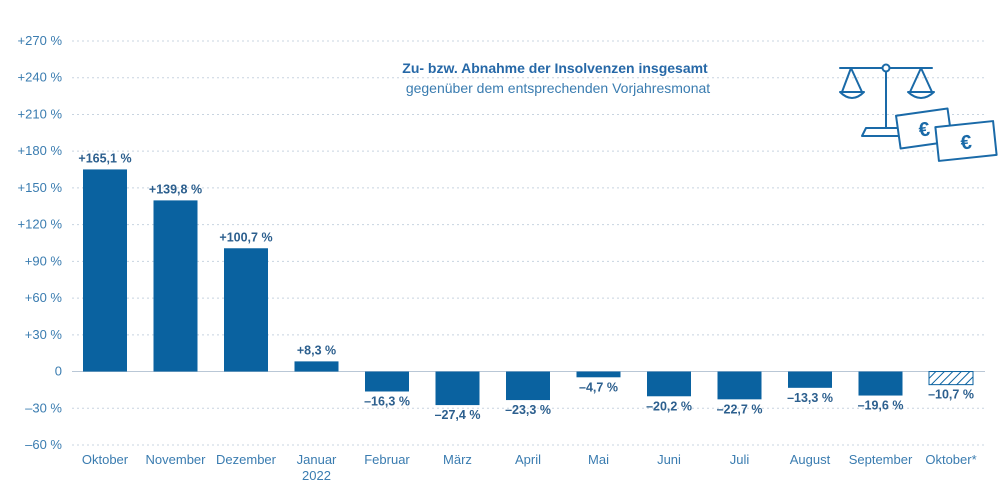 The image size is (999, 490). Describe the element at coordinates (918, 112) in the screenshot. I see `scale-with-euro-notes-icon` at that location.